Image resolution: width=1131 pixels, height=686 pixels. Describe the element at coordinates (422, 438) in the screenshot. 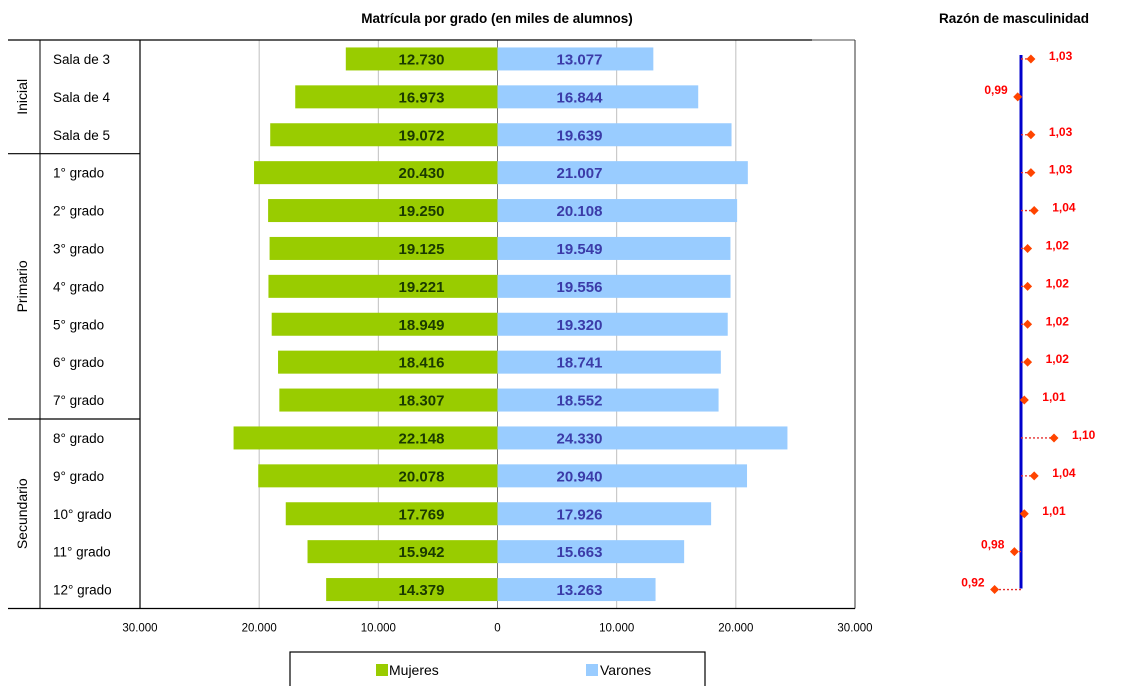

I see `data-label-mujeres: 22.148` at that location.